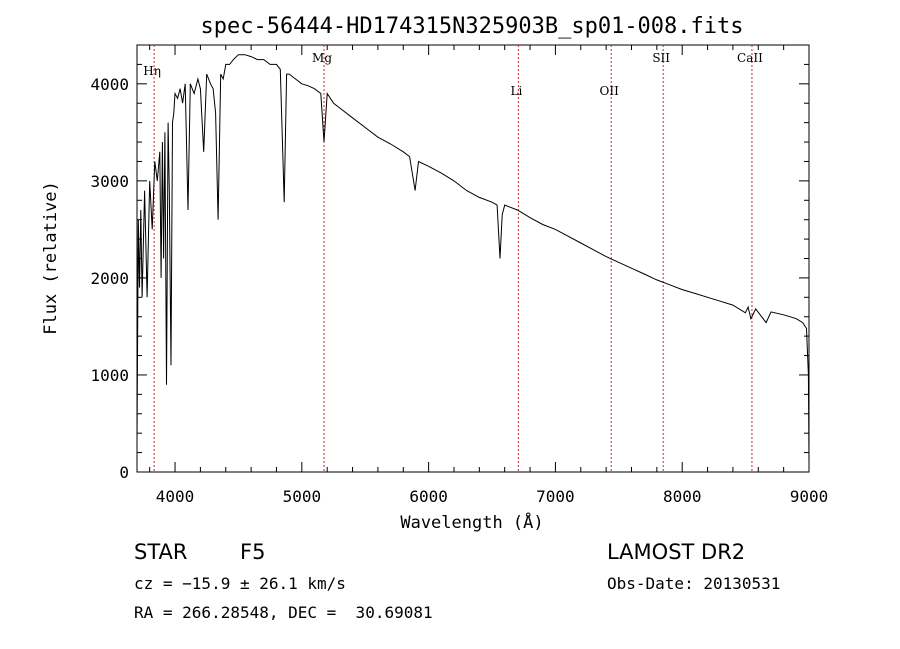 The image size is (900, 649). Describe the element at coordinates (161, 552) in the screenshot. I see `object-class: STAR` at that location.